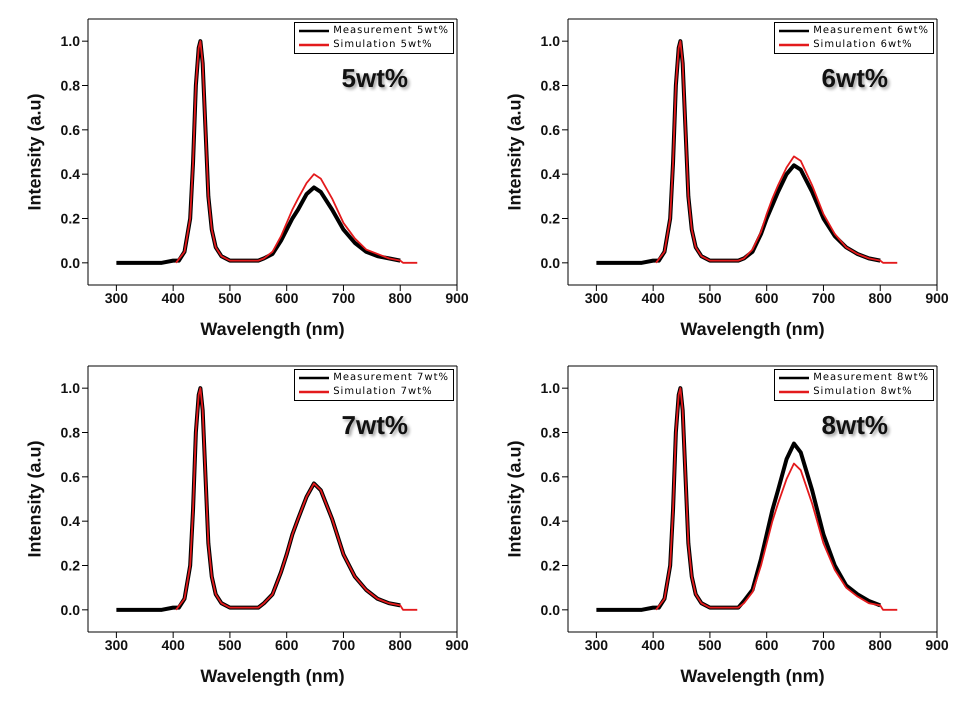 This screenshot has height=701, width=965. What do you see at coordinates (871, 31) in the screenshot?
I see `legend-label: Measurement 6wt%` at bounding box center [871, 31].